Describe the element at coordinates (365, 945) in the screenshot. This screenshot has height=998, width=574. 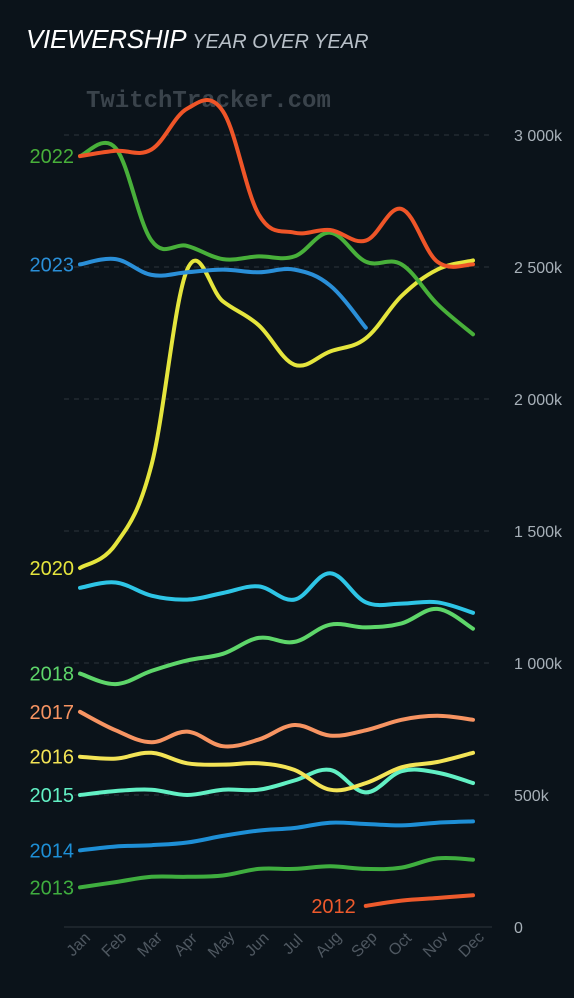
I see `x-tick-label: Sep` at that location.